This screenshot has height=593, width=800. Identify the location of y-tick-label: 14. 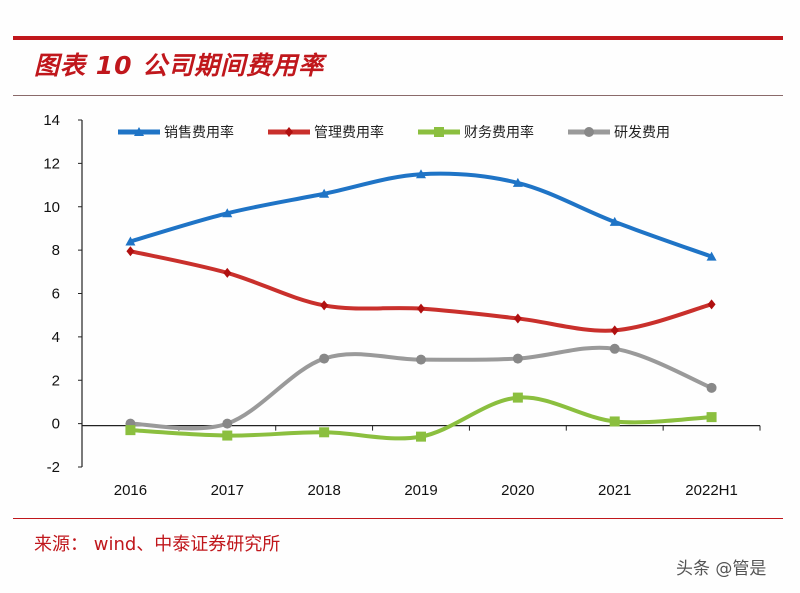
(51, 120).